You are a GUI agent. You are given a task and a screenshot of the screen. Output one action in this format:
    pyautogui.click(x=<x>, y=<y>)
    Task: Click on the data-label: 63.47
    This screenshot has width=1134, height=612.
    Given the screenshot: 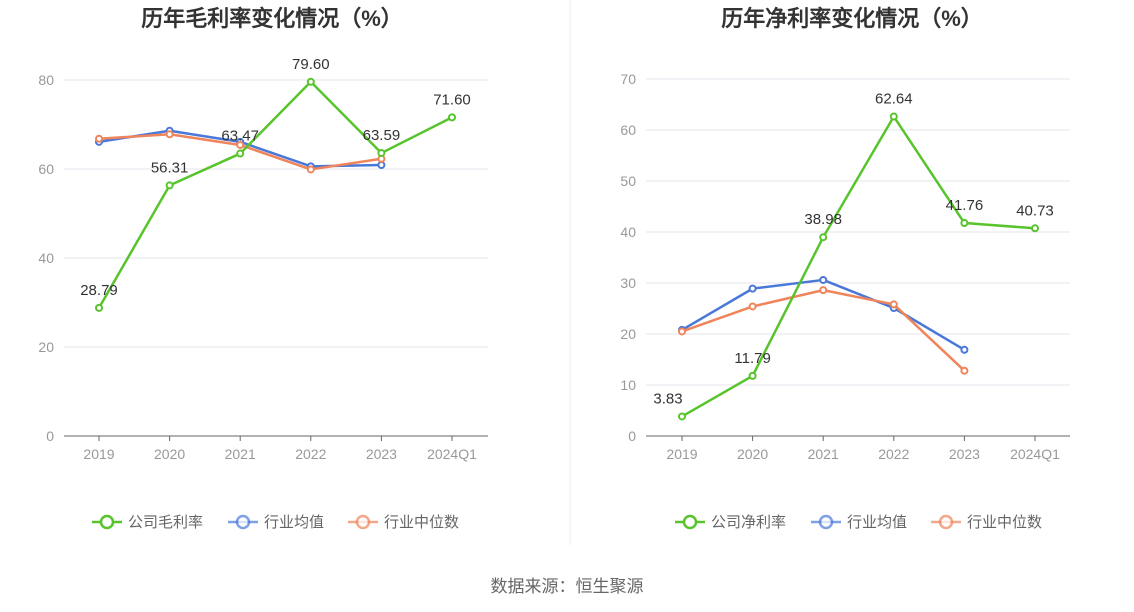 What is the action you would take?
    pyautogui.click(x=240, y=136)
    